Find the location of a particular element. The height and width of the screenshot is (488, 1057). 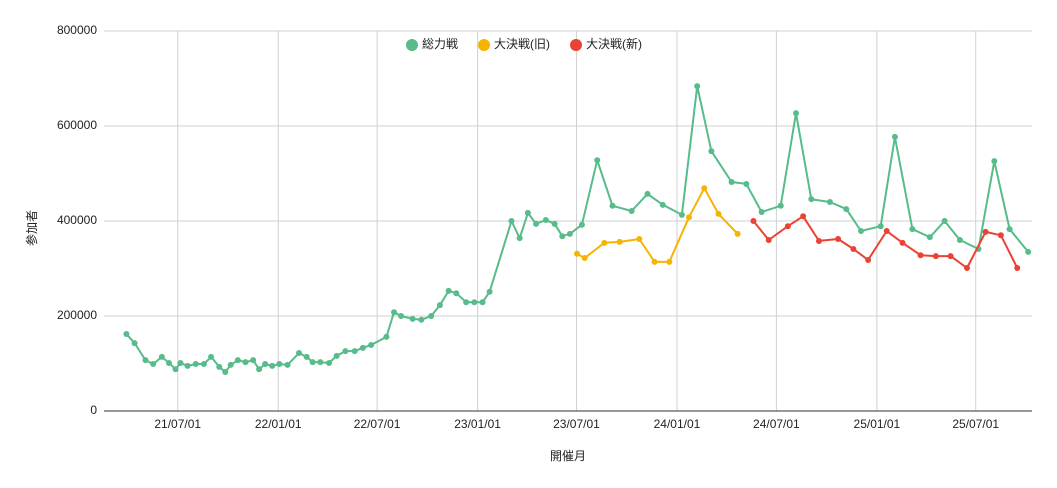

x-tick-label: 22/01/01 is located at coordinates (278, 424).